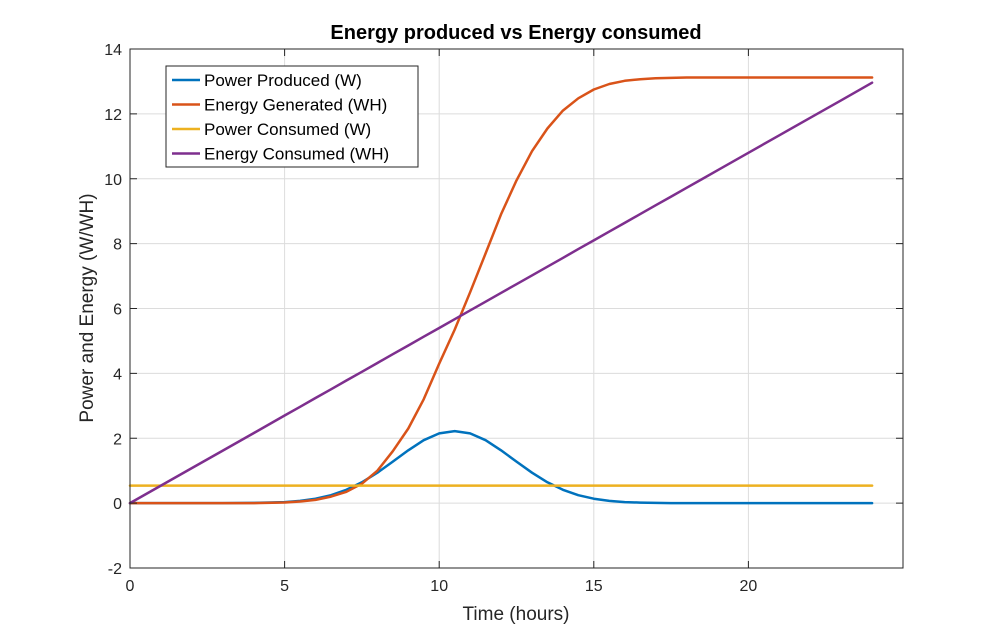 Image resolution: width=998 pixels, height=639 pixels. What do you see at coordinates (283, 80) in the screenshot?
I see `legend-label-1: Power Produced (W)` at bounding box center [283, 80].